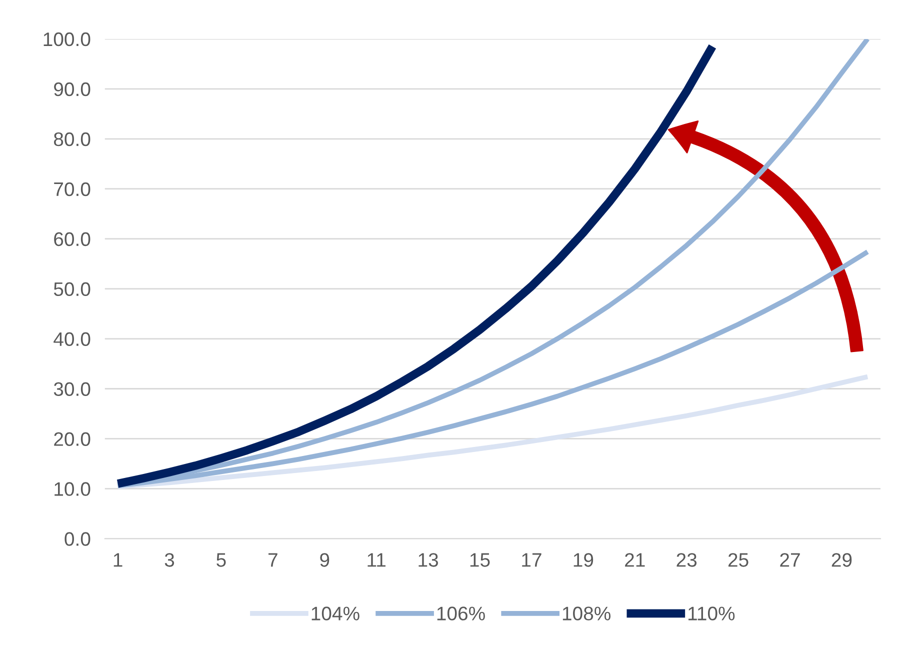 This screenshot has height=649, width=904. I want to click on y-tick-label: 100.0, so click(67, 39).